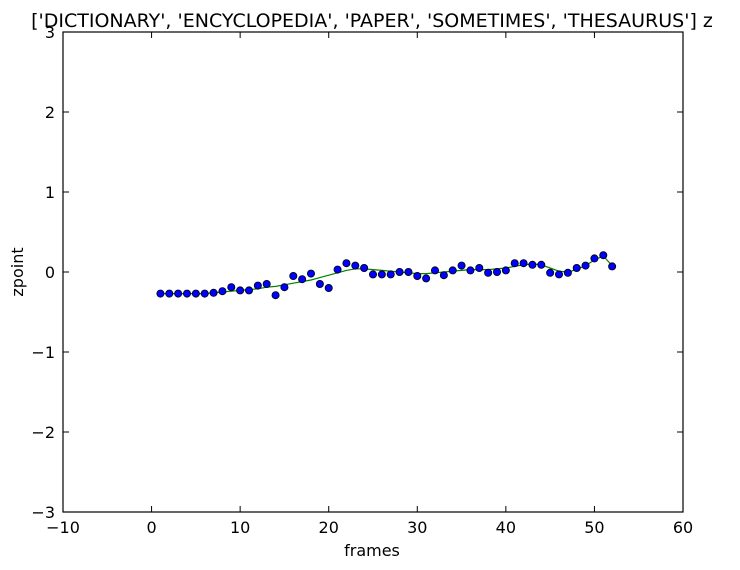  What do you see at coordinates (17, 271) in the screenshot?
I see `y-axis-label: zpoint` at bounding box center [17, 271].